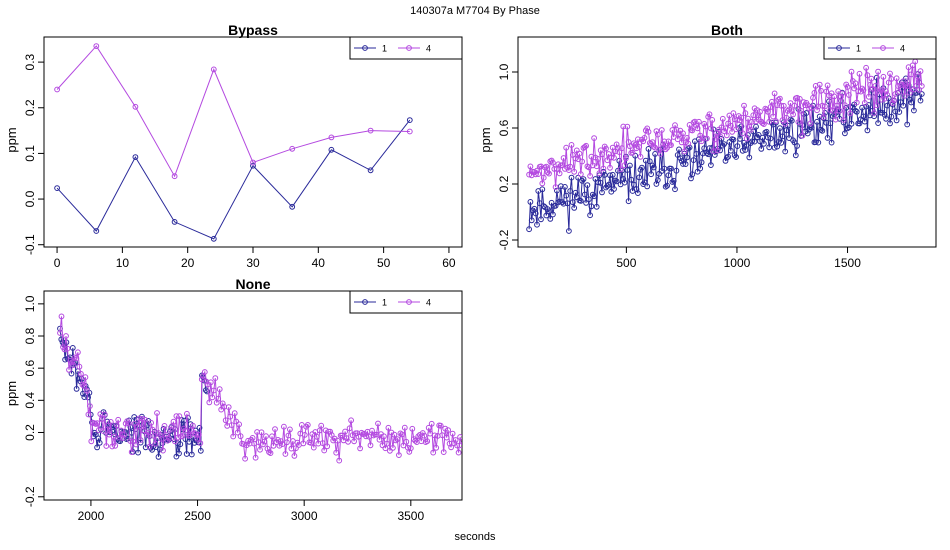 The image size is (950, 550). I want to click on x-tick-label: 40, so click(319, 263).